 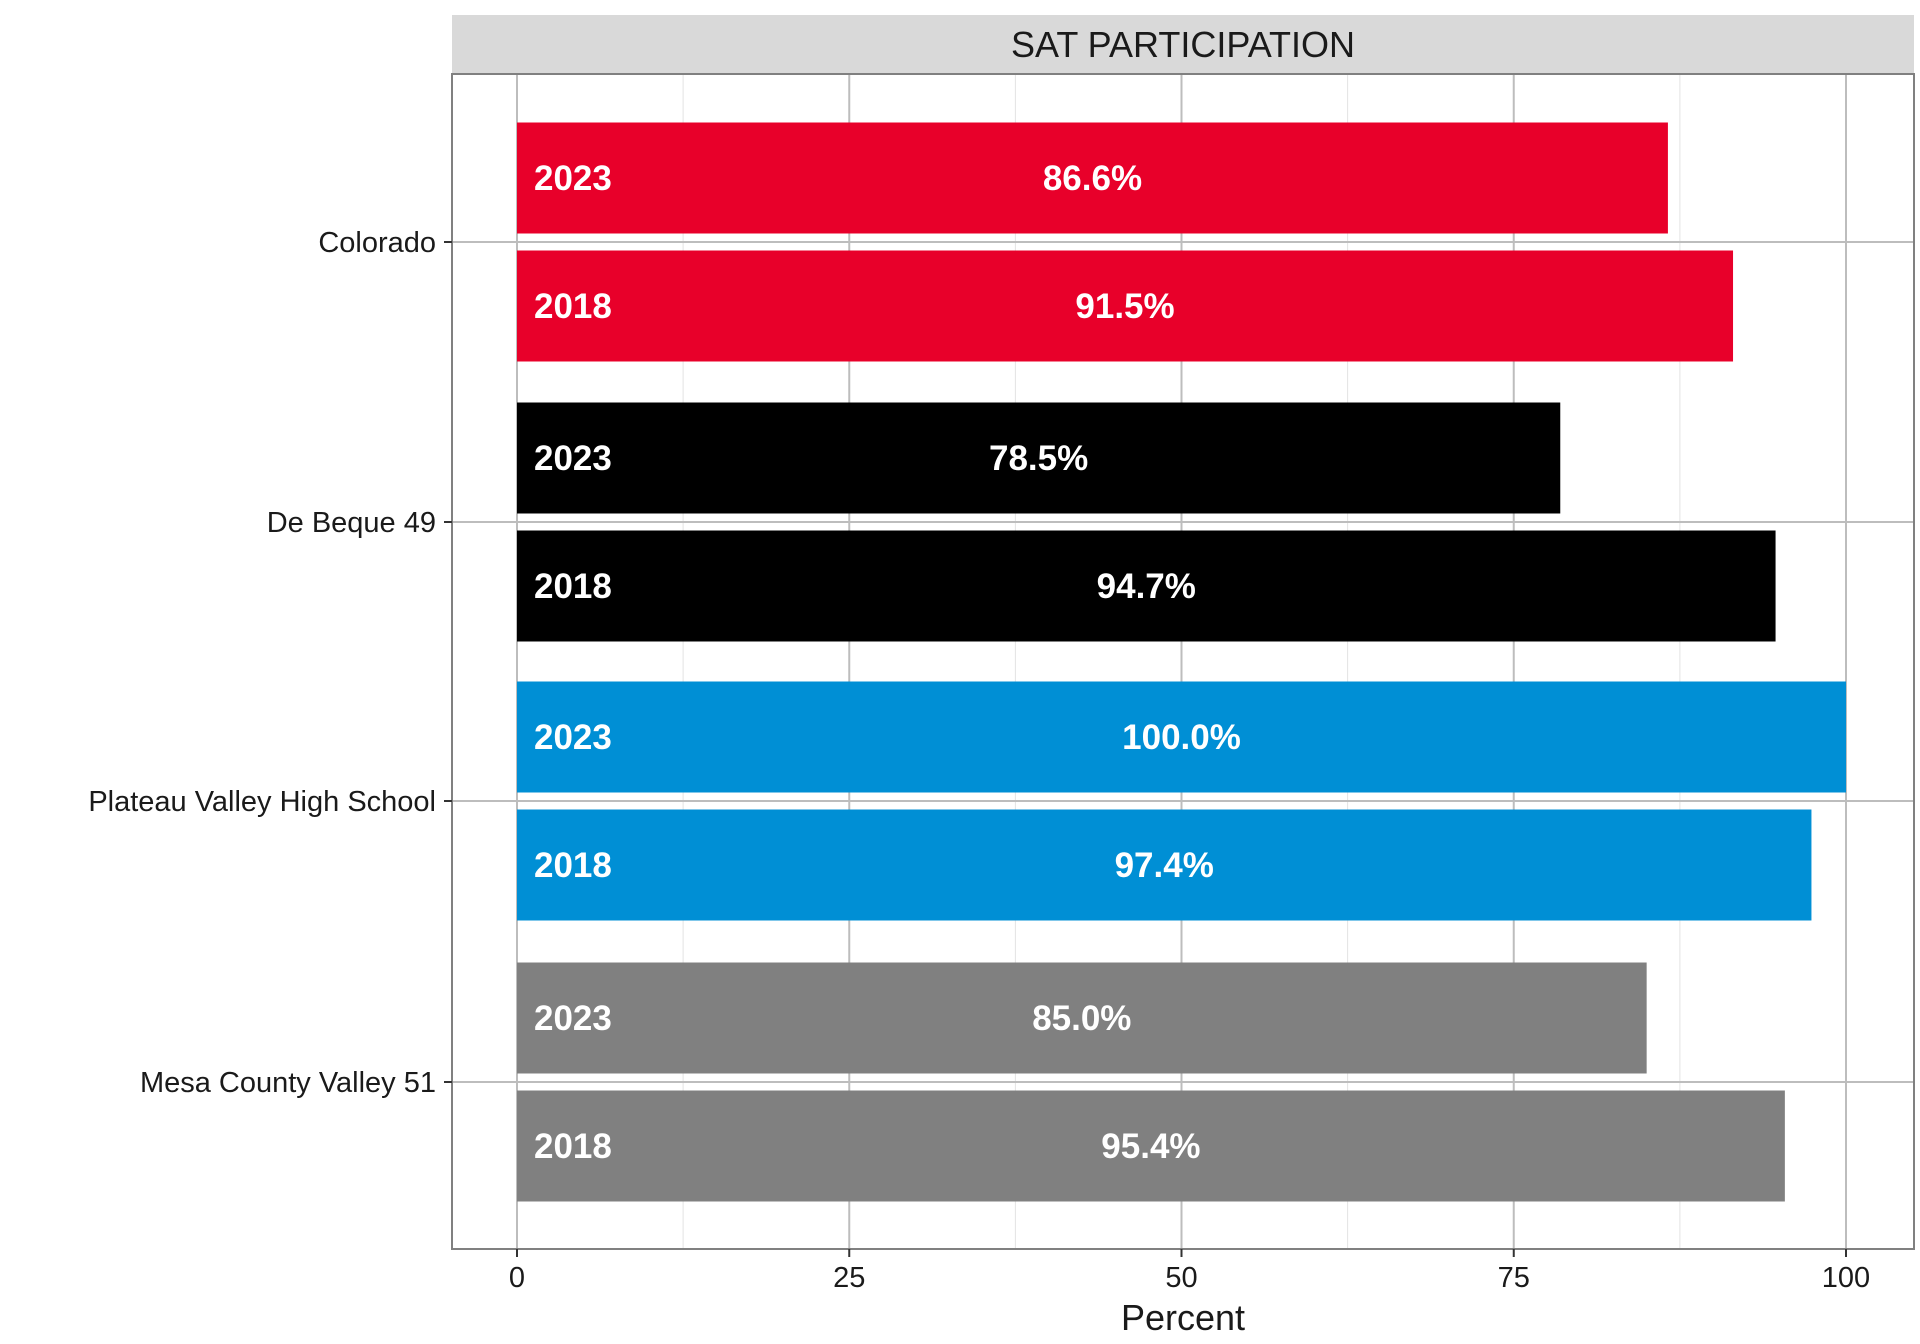 I want to click on x-tick-label: 50, so click(x=1181, y=1278).